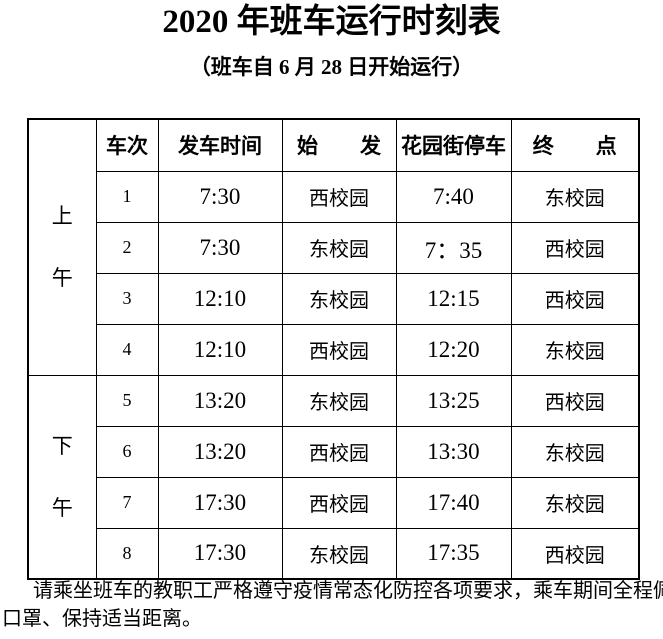 The image size is (663, 639). I want to click on footer-note-line1: 请乘坐班车的教职工严格遵守疫情常态化防控各项要求，乘车期间全程佩戴, so click(348, 591).